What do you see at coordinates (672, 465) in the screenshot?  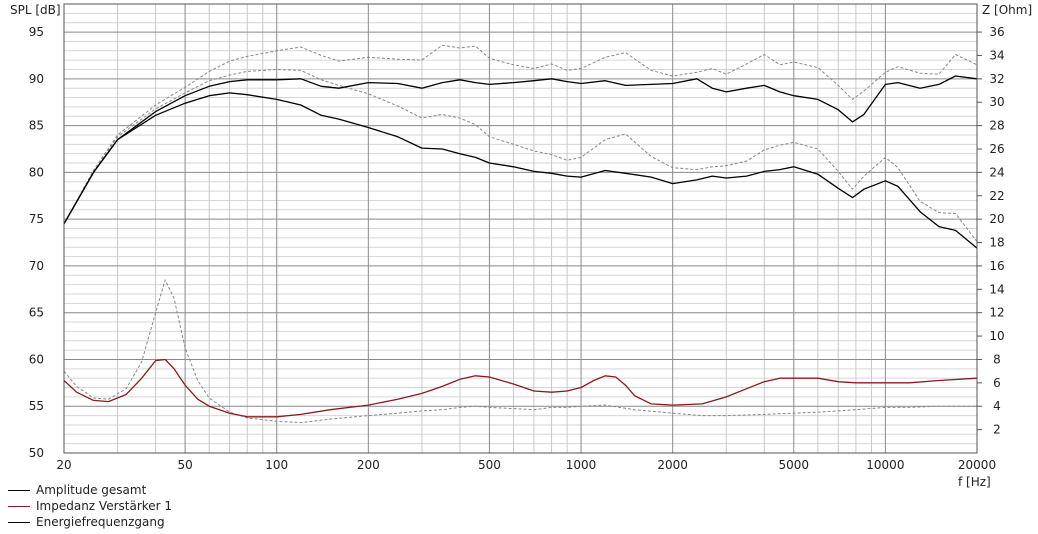 I see `x-tick-label: 2000` at bounding box center [672, 465].